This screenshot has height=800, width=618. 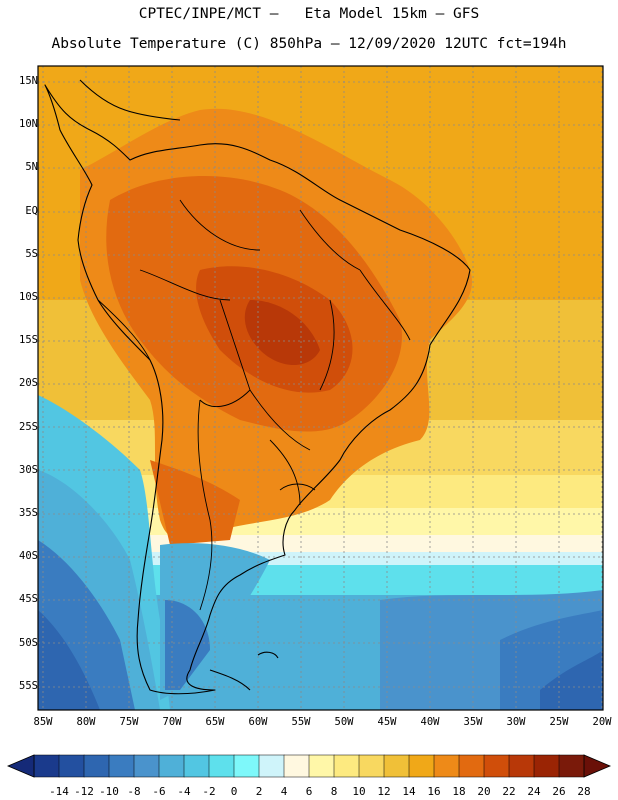 What do you see at coordinates (516, 722) in the screenshot?
I see `lon-label: 30W` at bounding box center [516, 722].